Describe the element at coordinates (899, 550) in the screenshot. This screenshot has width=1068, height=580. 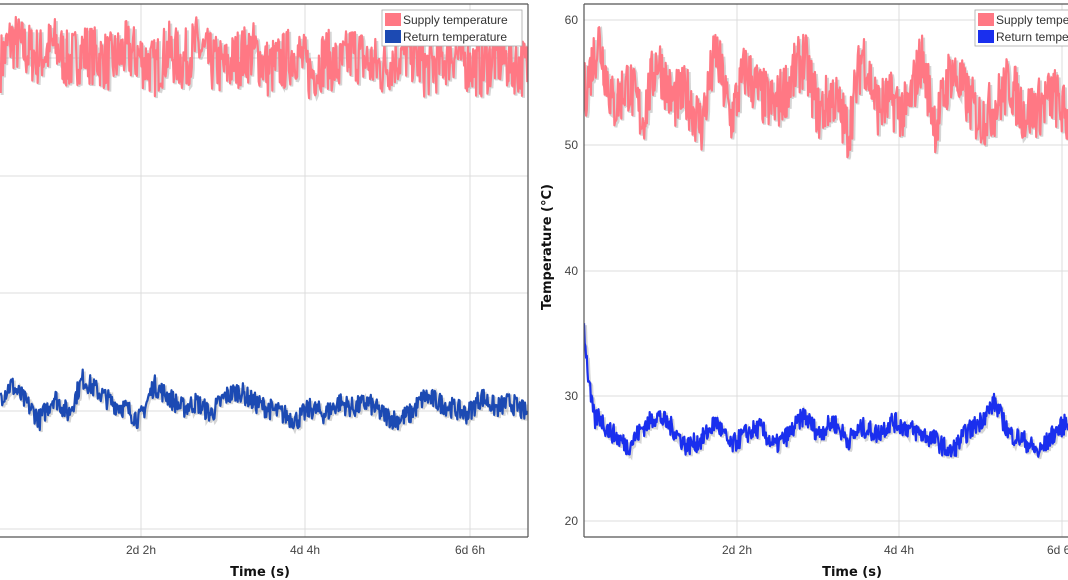
I see `right-x-tick-label: 4d 4h` at that location.